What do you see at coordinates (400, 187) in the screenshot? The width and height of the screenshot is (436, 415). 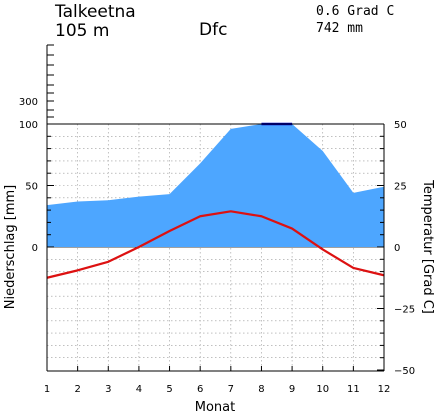 I see `right-axis-tick-label: 25` at bounding box center [400, 187].